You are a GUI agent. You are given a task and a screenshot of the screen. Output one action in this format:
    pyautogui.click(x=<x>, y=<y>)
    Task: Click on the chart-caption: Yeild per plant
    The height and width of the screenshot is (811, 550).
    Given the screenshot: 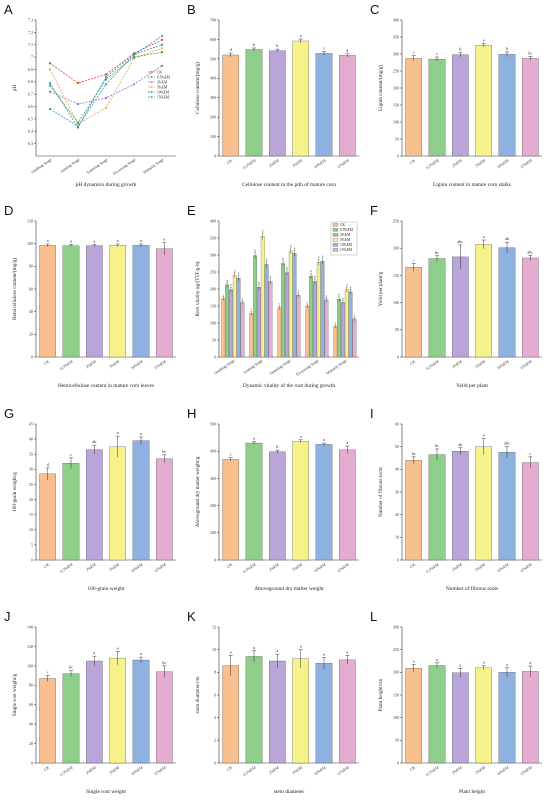 What is the action you would take?
    pyautogui.click(x=472, y=386)
    